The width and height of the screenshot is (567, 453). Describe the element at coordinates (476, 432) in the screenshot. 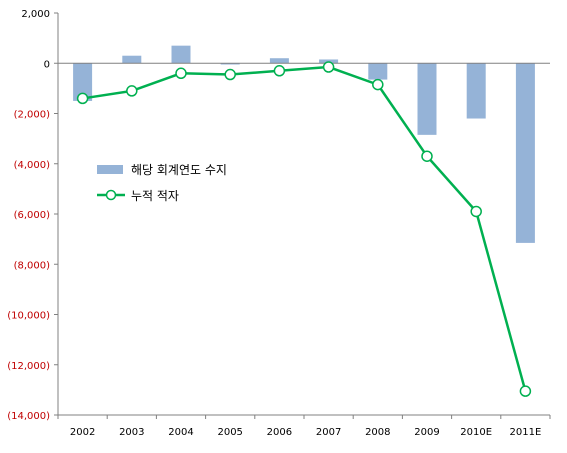

I see `x-tick-label: 2010E` at that location.